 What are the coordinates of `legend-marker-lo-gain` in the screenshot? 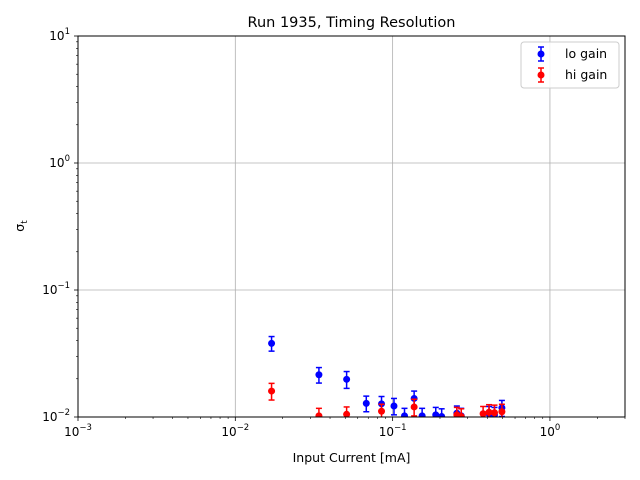 It's located at (541, 54).